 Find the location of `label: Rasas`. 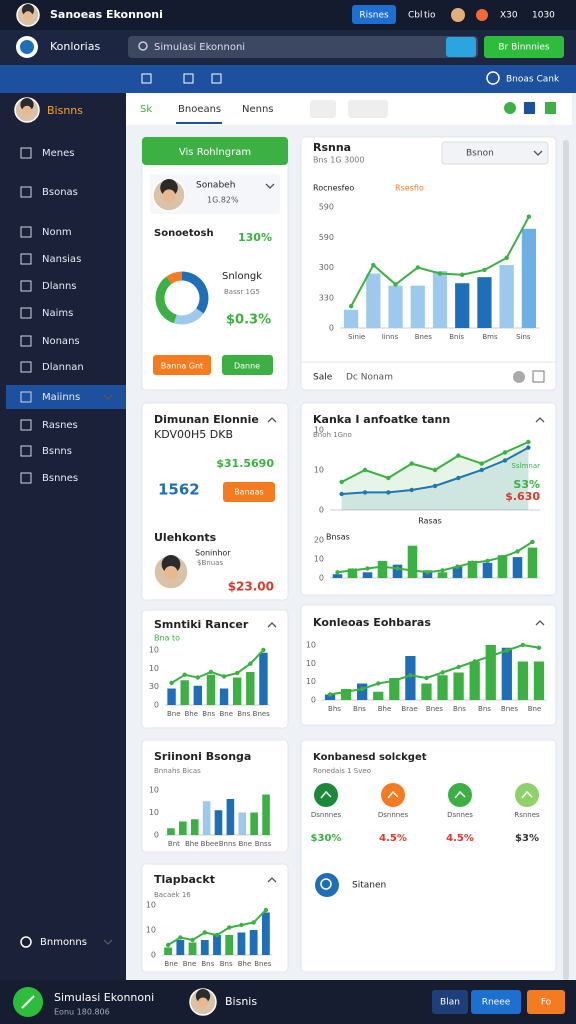

label: Rasas is located at coordinates (430, 521).